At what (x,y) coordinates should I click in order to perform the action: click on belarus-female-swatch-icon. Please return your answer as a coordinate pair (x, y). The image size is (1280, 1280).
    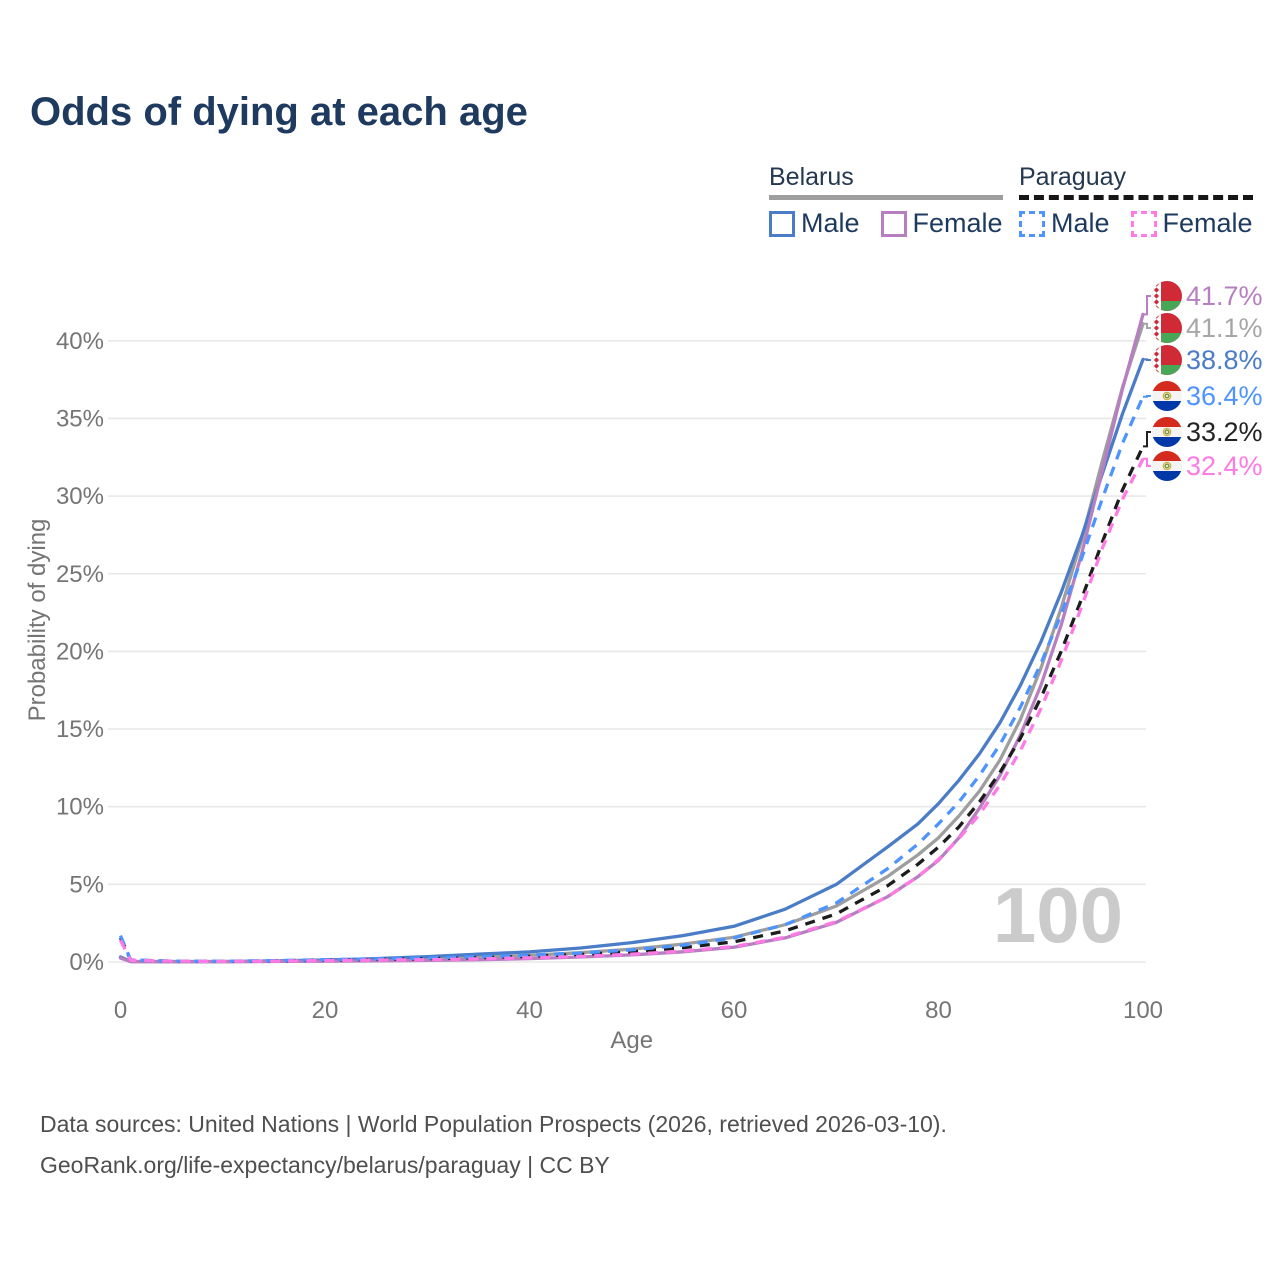
    Looking at the image, I should click on (893, 223).